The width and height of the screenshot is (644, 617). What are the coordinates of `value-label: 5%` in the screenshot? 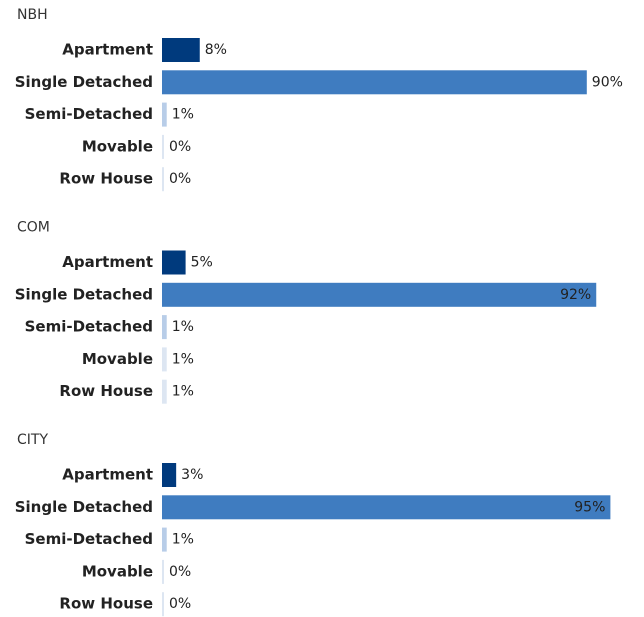 It's located at (202, 263).